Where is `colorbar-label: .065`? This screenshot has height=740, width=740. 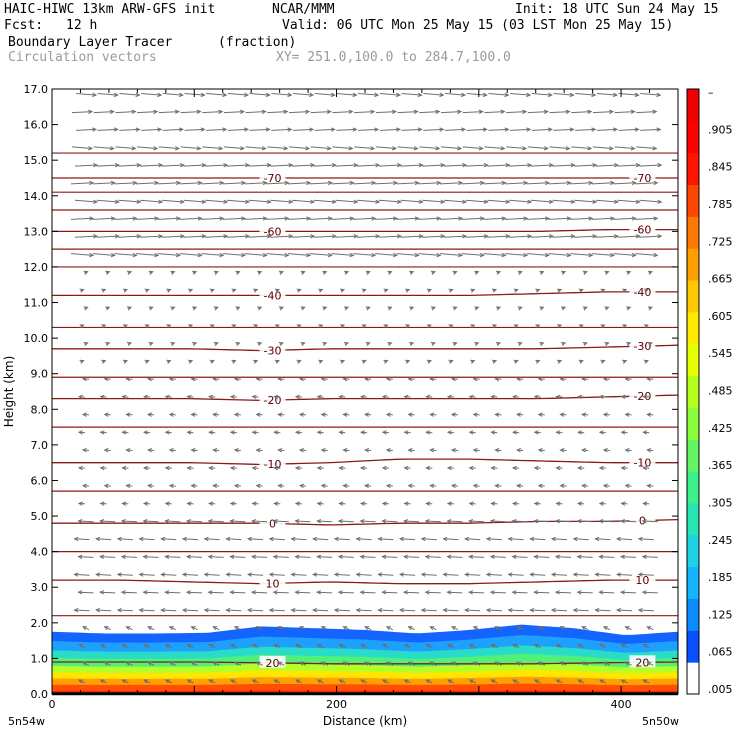
colorbar-label: .065 is located at coordinates (720, 652).